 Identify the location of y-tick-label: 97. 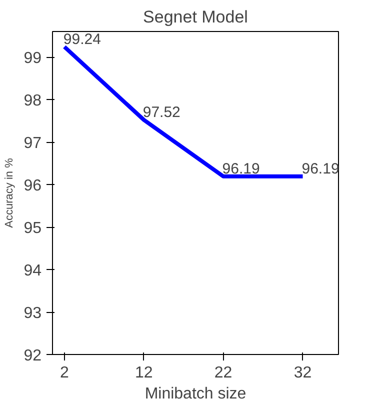
(33, 143).